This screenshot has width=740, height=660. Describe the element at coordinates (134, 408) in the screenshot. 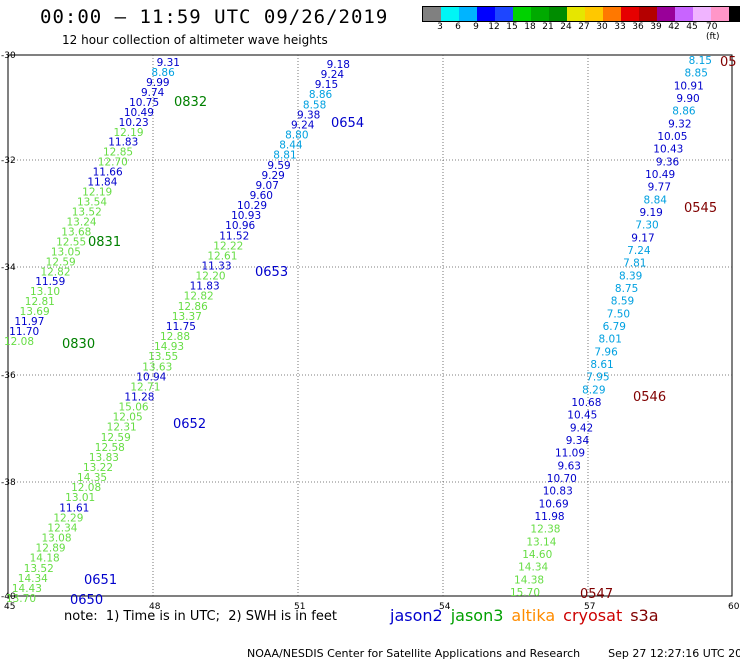

I see `wave-height-value: 15.06` at that location.